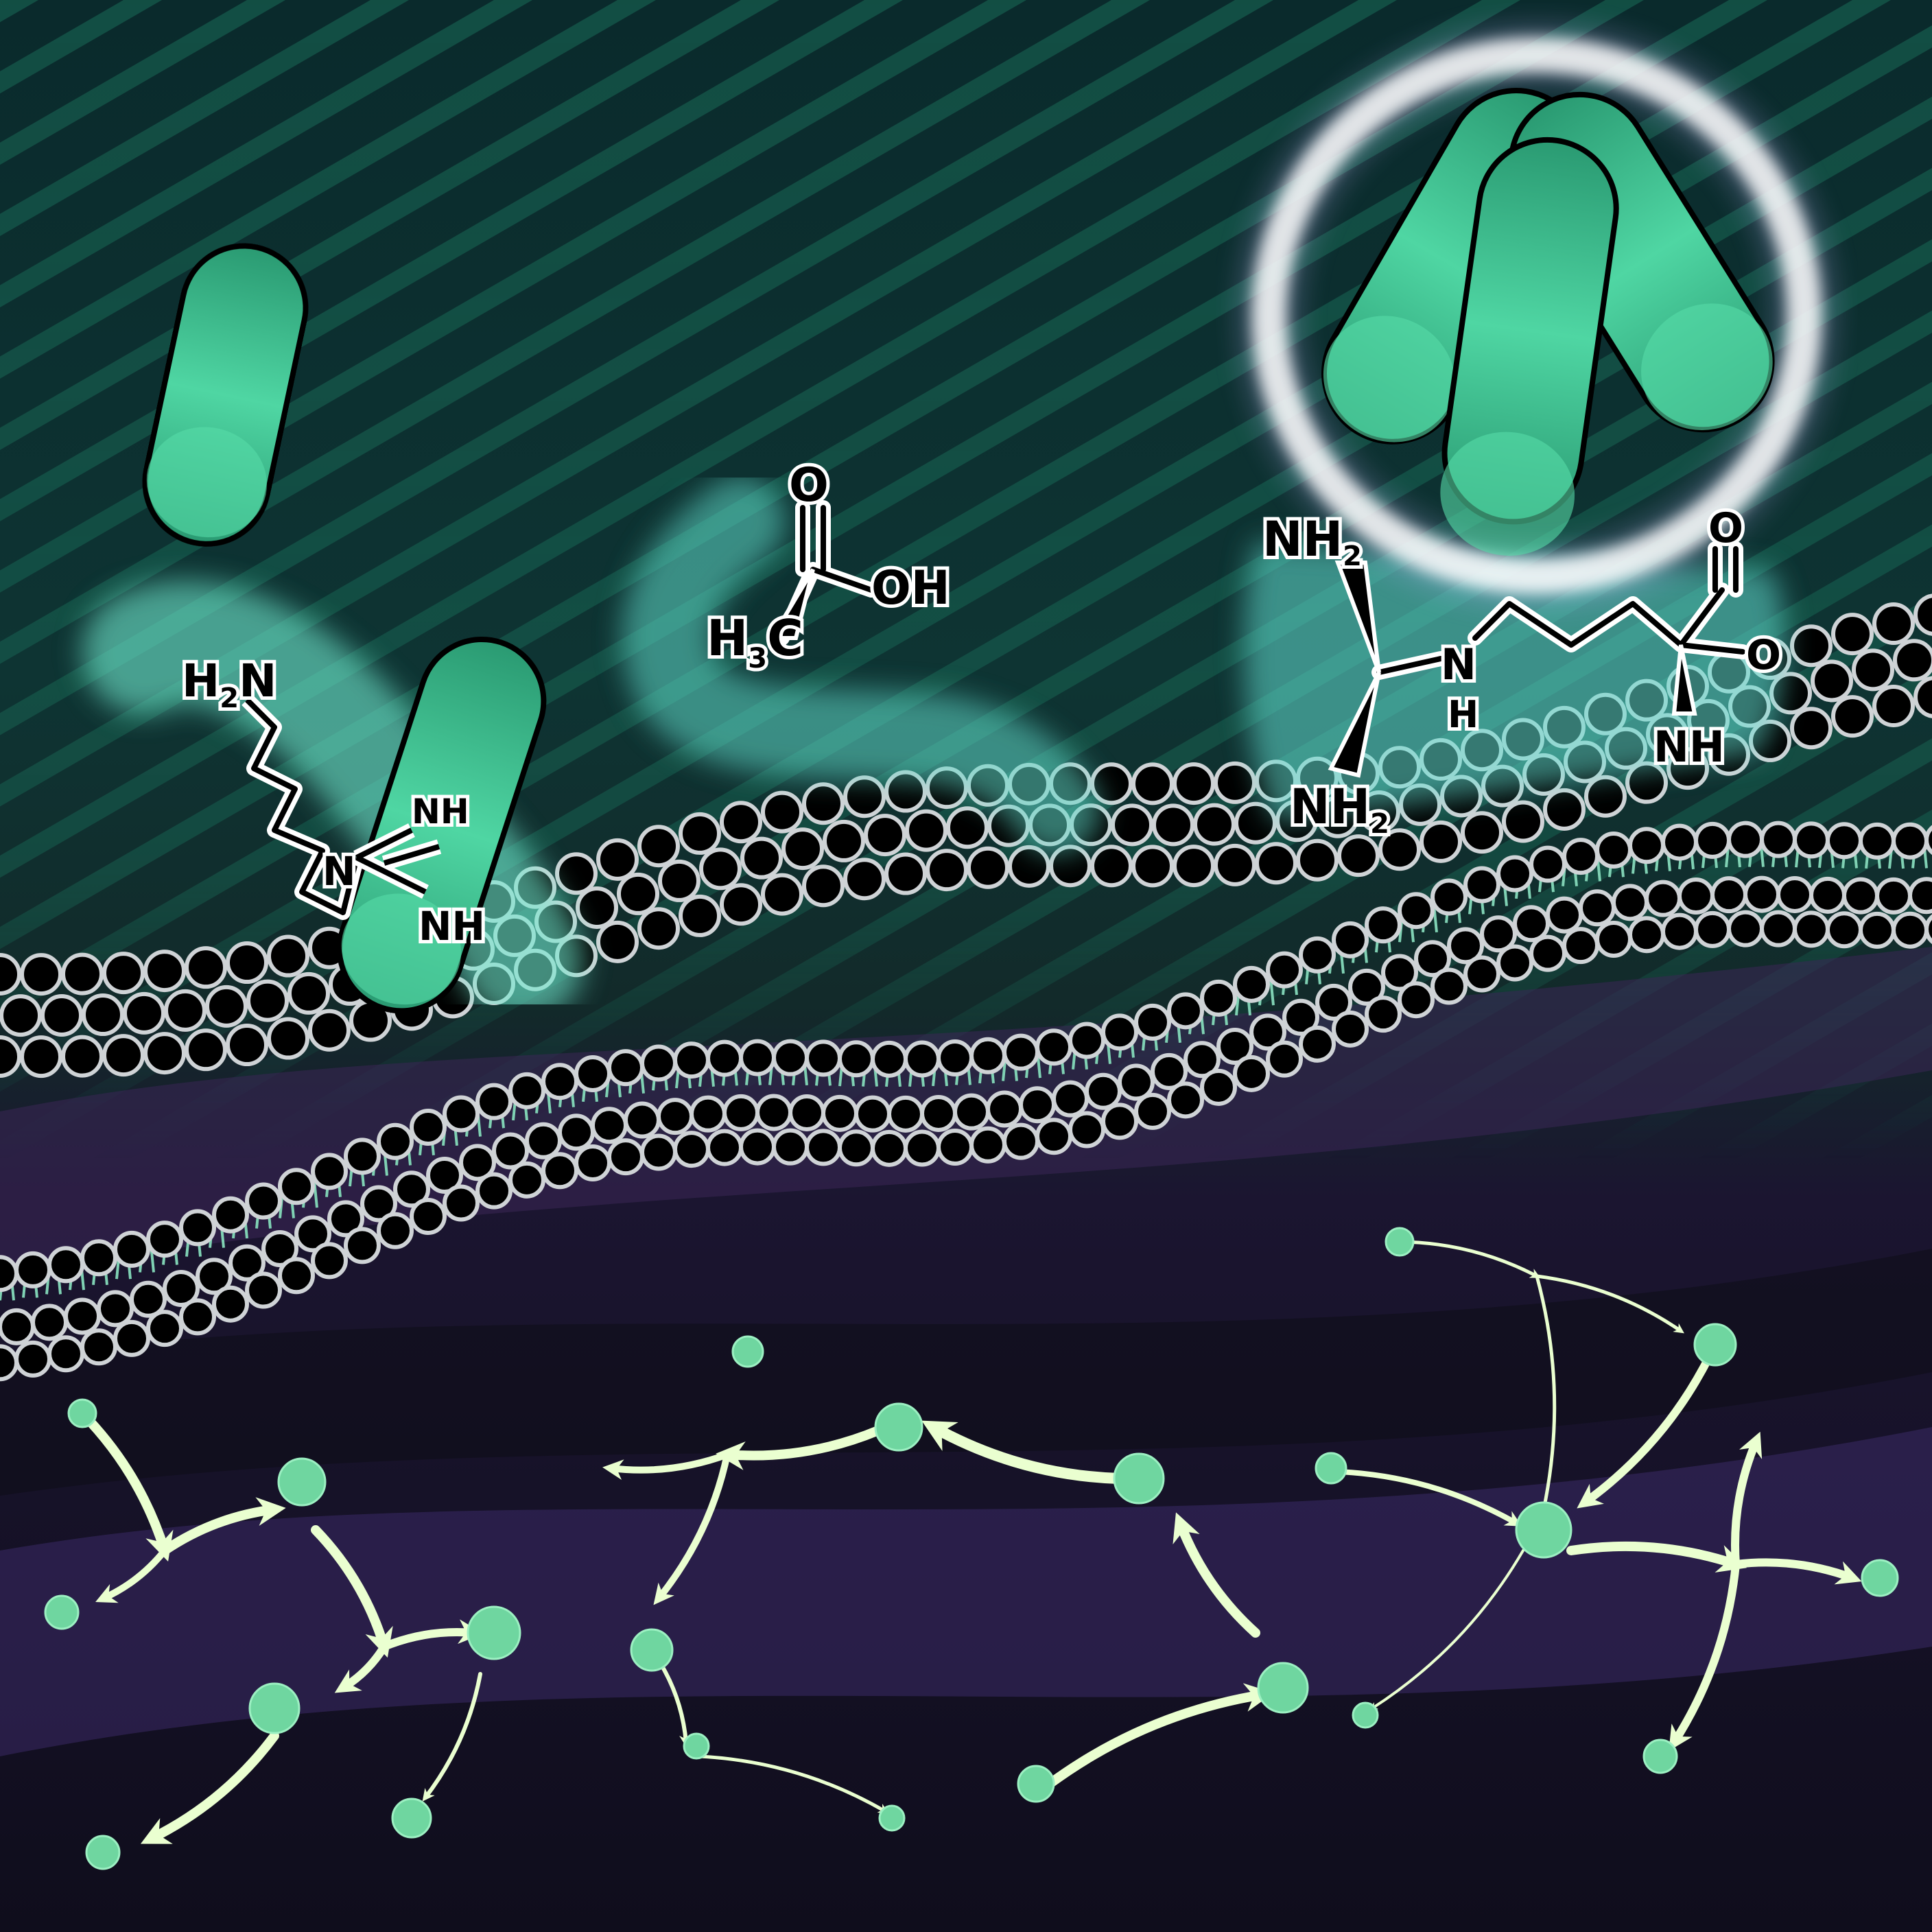 This screenshot has height=1932, width=1932. I want to click on acetic-h3c-h: H, so click(727, 638).